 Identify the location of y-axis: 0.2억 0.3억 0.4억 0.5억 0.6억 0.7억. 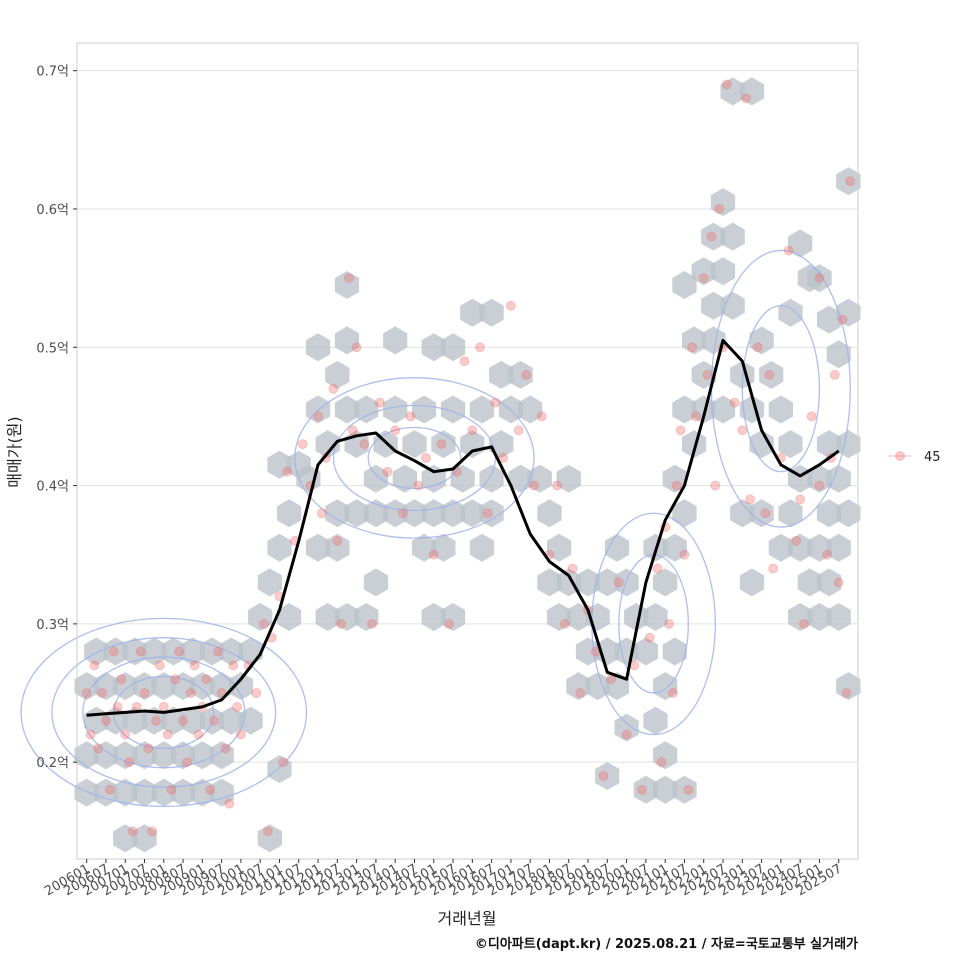
(56, 418).